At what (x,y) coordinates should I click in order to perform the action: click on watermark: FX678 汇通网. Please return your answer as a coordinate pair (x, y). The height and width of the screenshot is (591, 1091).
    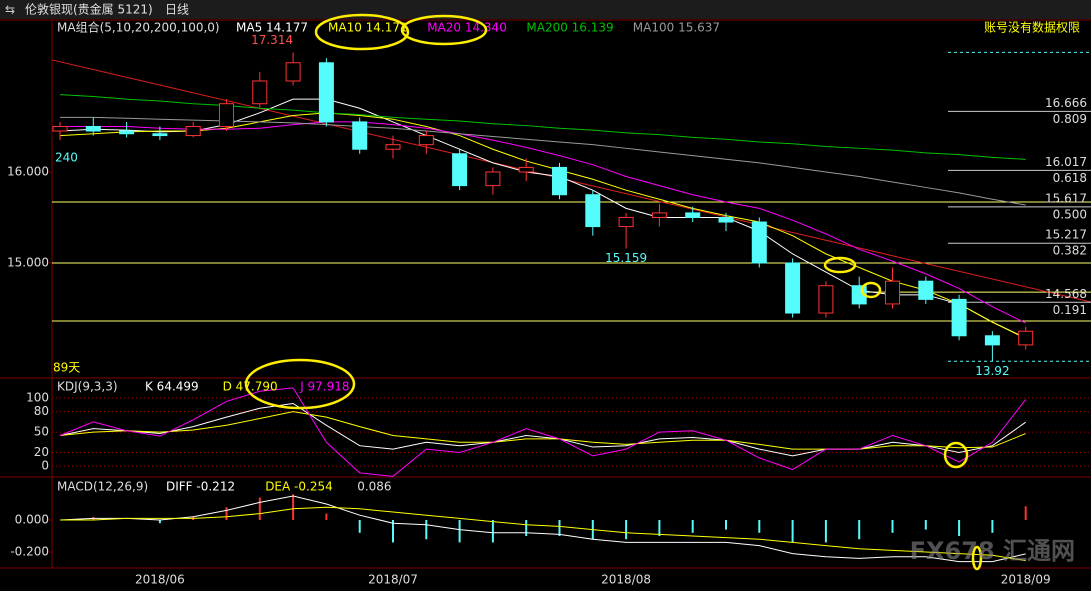
    Looking at the image, I should click on (992, 551).